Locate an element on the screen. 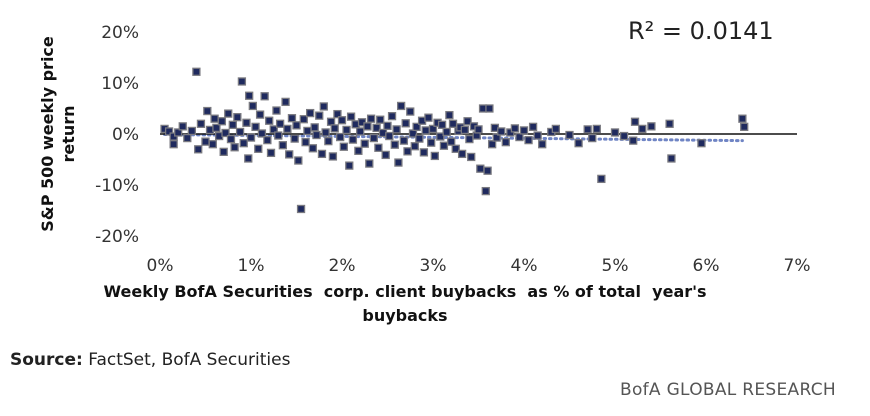 Image resolution: width=870 pixels, height=416 pixels. y-tick-label: 0% is located at coordinates (125, 135).